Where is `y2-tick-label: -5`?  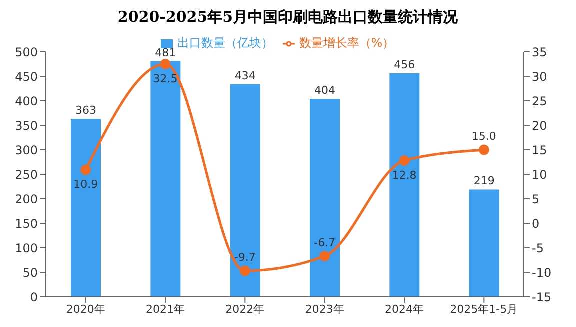
y2-tick-label: -5 is located at coordinates (538, 248).